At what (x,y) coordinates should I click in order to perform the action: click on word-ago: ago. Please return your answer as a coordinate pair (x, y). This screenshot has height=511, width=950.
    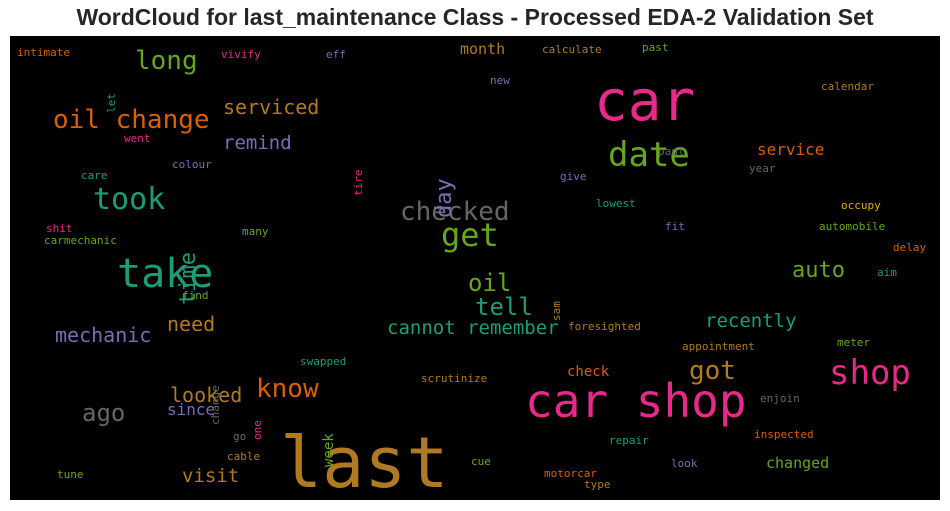
    Looking at the image, I should click on (104, 413).